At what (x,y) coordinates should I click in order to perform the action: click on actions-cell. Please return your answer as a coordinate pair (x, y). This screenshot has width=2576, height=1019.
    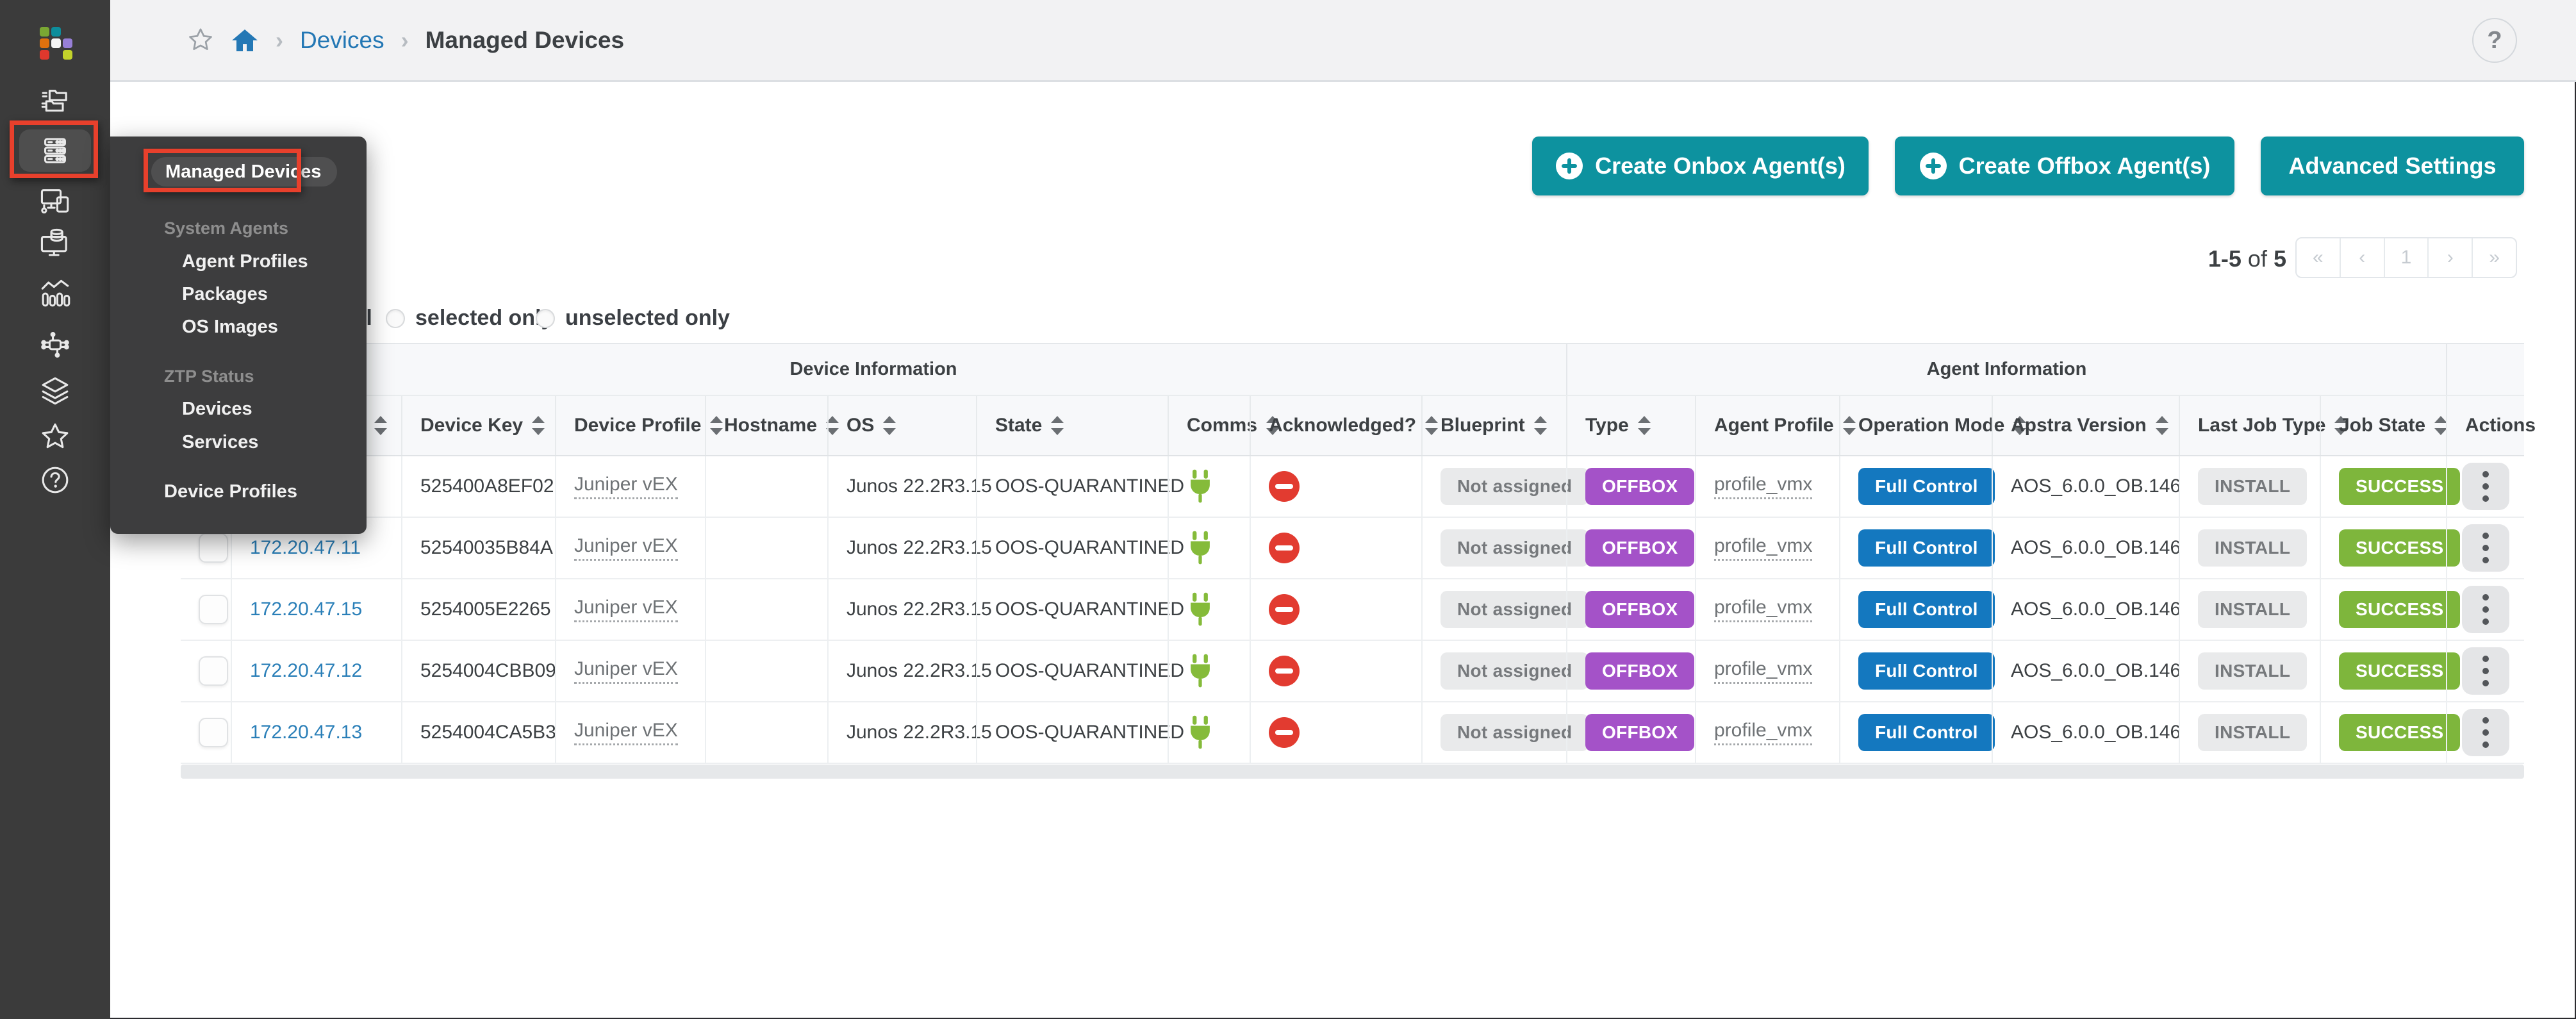
    Looking at the image, I should click on (2485, 548).